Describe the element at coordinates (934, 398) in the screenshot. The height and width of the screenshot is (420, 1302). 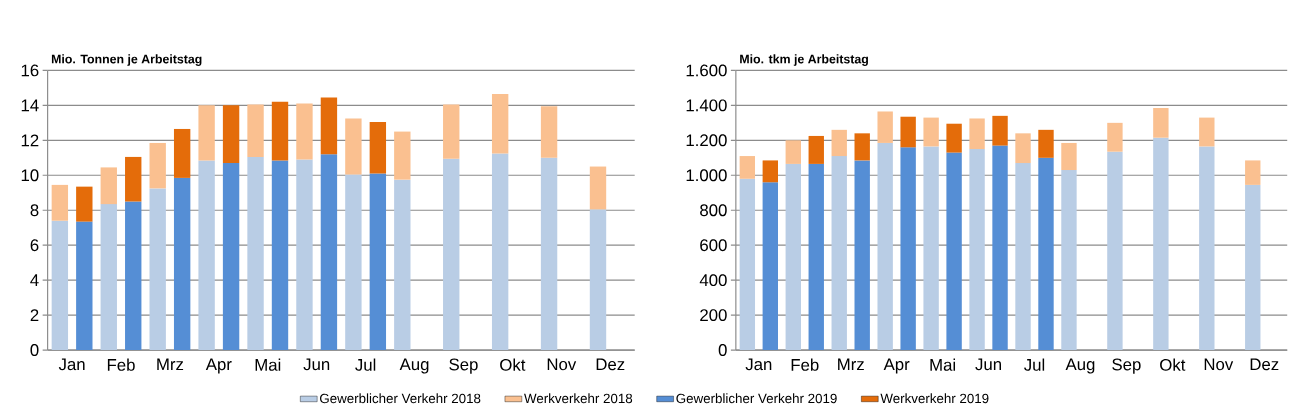
I see `legend-label: Werkverkehr 2019` at that location.